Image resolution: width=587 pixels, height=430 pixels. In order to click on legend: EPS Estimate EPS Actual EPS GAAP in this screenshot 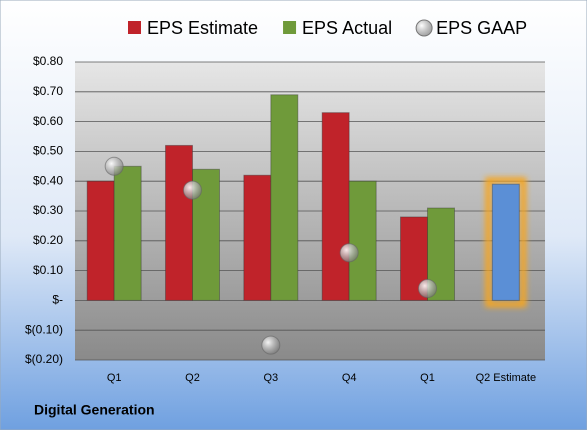, I will do `click(327, 28)`.